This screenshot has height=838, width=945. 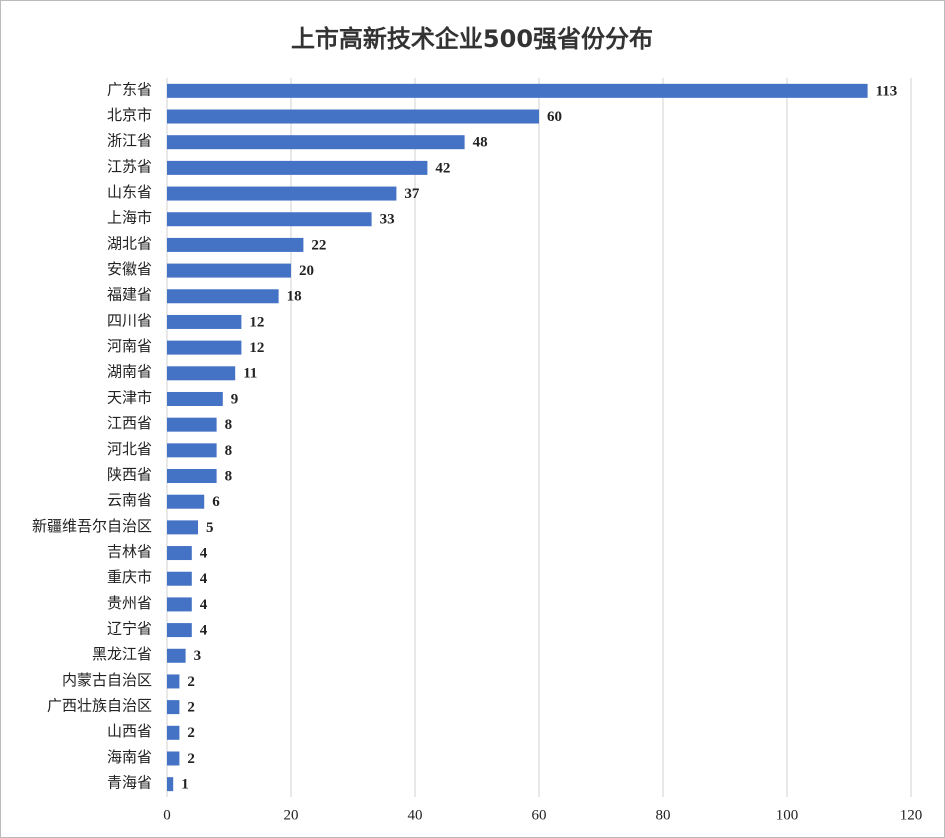 I want to click on y-tick-label: 河北省, so click(x=129, y=449).